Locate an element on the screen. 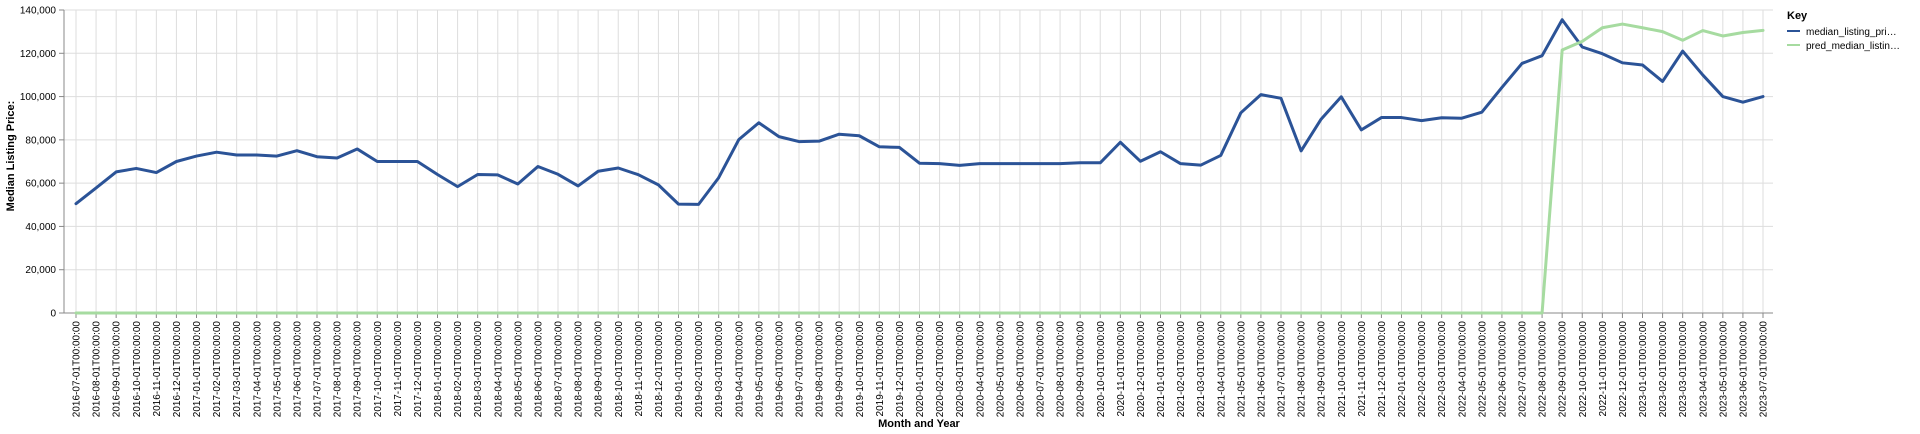  x-tick-label: 2021-11-01T00:00:00 is located at coordinates (1362, 369).